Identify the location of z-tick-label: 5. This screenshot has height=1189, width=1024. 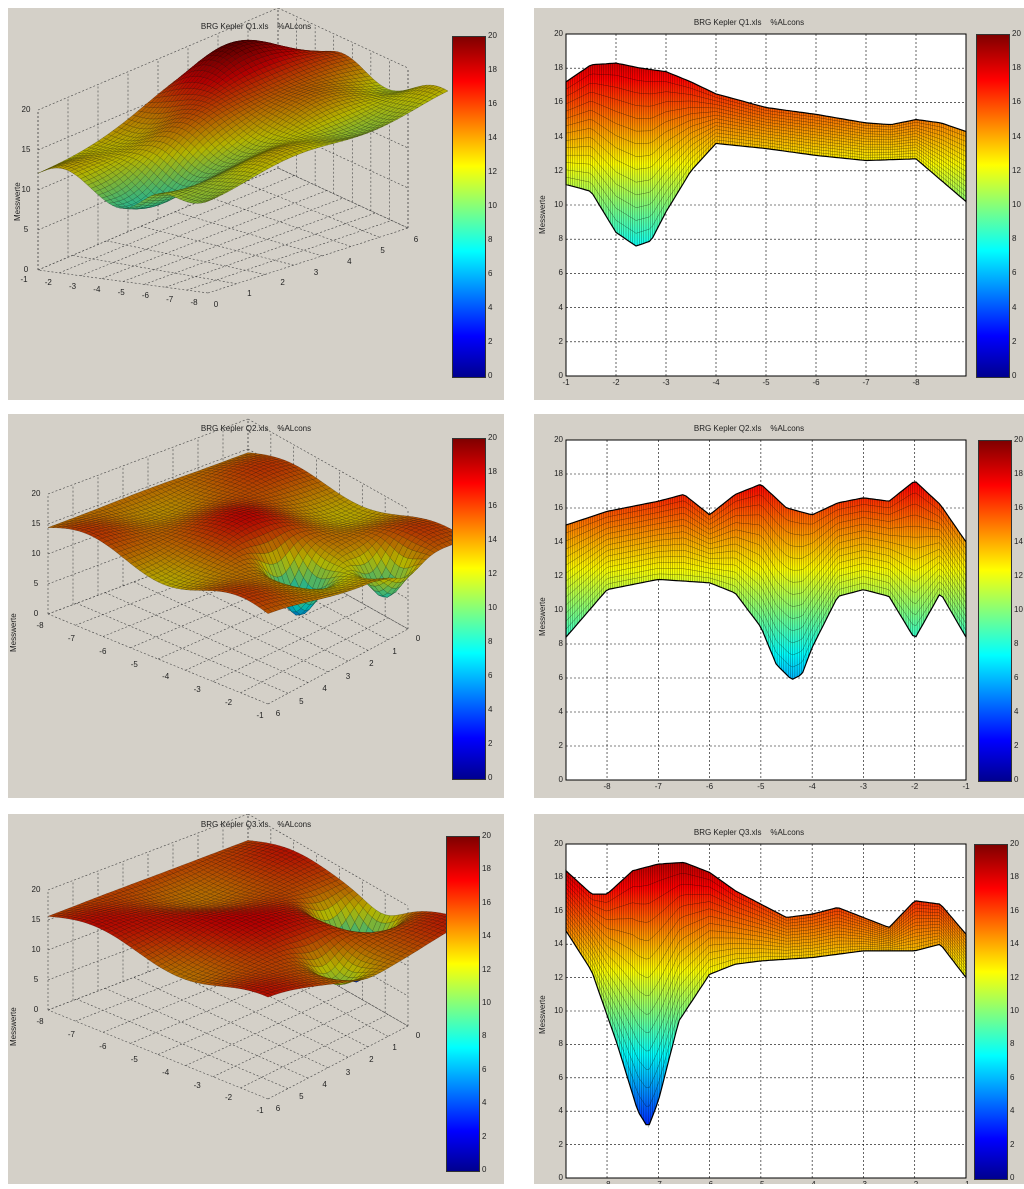
(36, 583).